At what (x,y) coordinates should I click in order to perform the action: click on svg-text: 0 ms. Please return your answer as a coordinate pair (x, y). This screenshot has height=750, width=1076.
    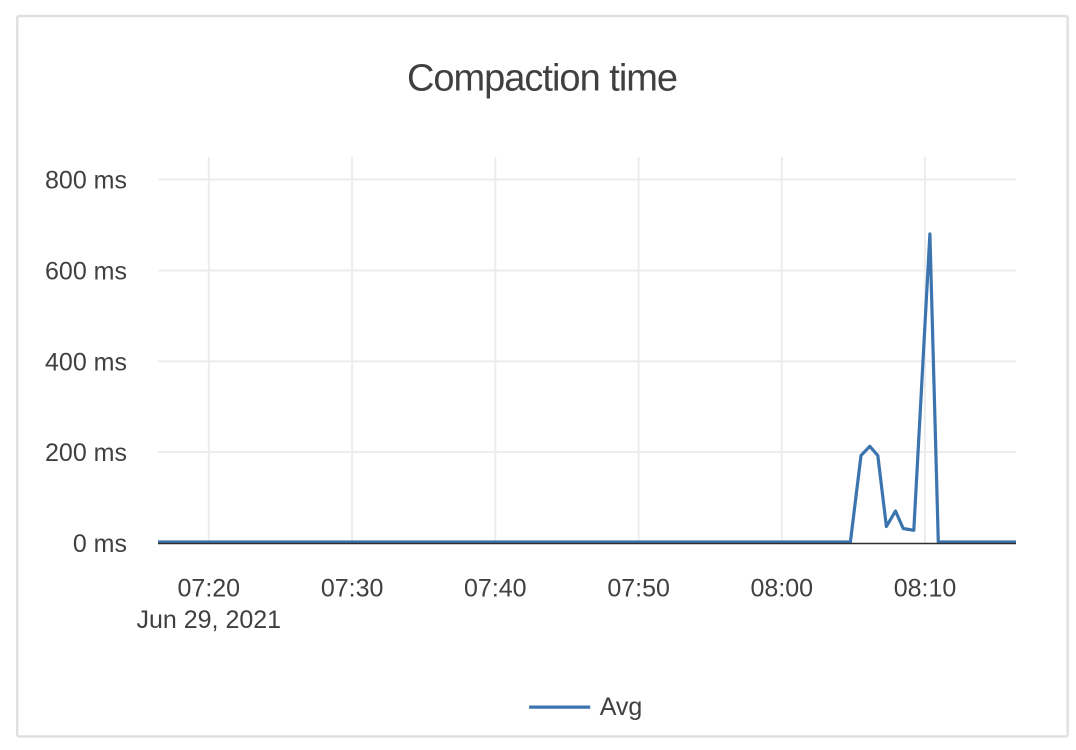
    Looking at the image, I should click on (100, 544).